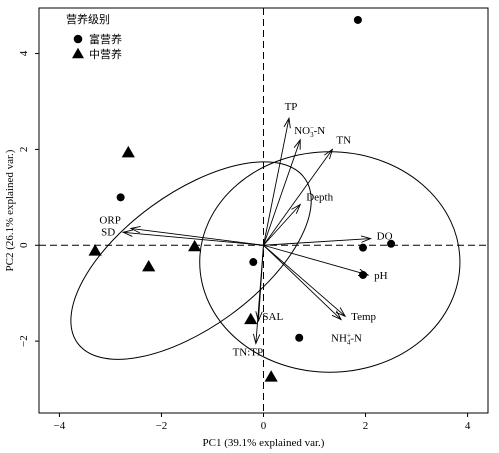 Image resolution: width=499 pixels, height=453 pixels. What do you see at coordinates (317, 242) in the screenshot?
I see `vector-do` at bounding box center [317, 242].